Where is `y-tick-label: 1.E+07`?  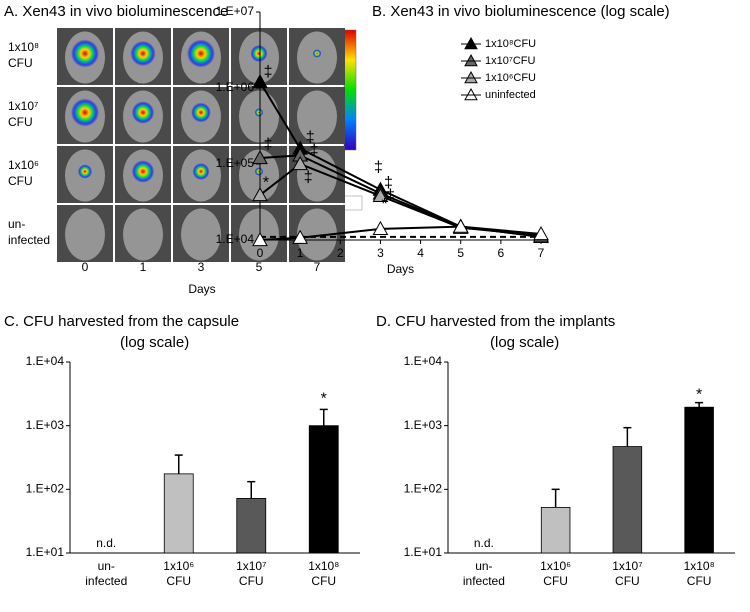 y-tick-label: 1.E+07 is located at coordinates (235, 11).